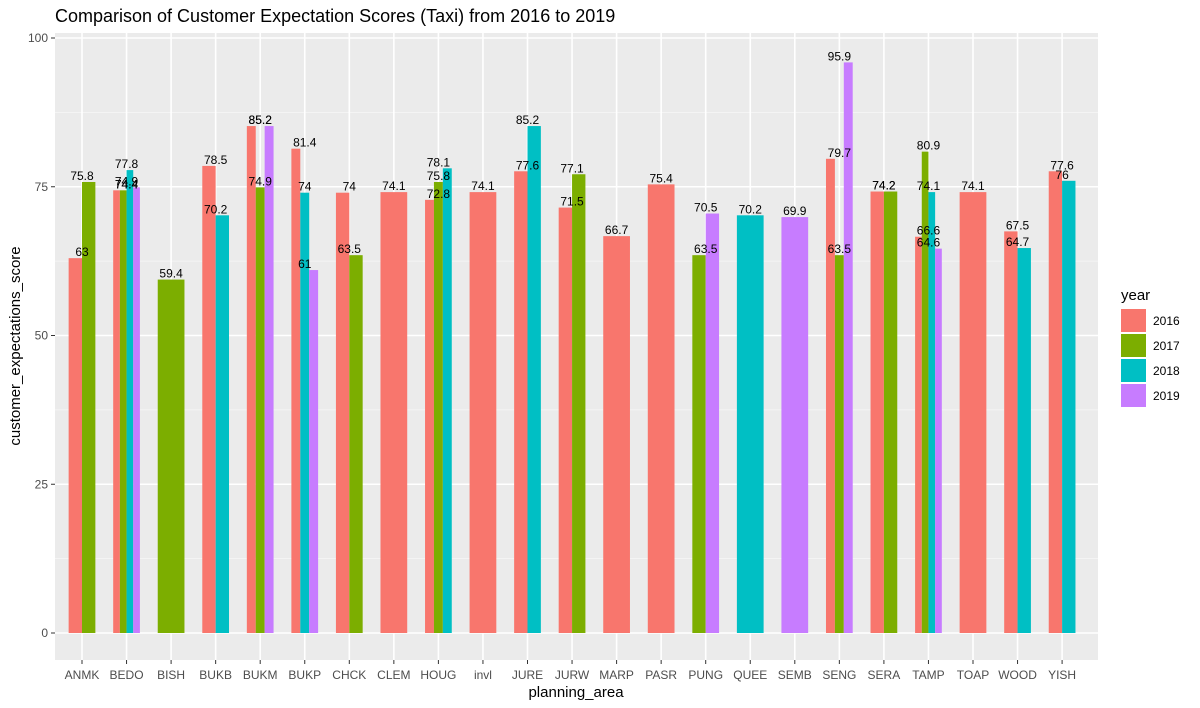 This screenshot has width=1200, height=708. What do you see at coordinates (350, 187) in the screenshot?
I see `data-label-CHCK-2016: 74` at bounding box center [350, 187].